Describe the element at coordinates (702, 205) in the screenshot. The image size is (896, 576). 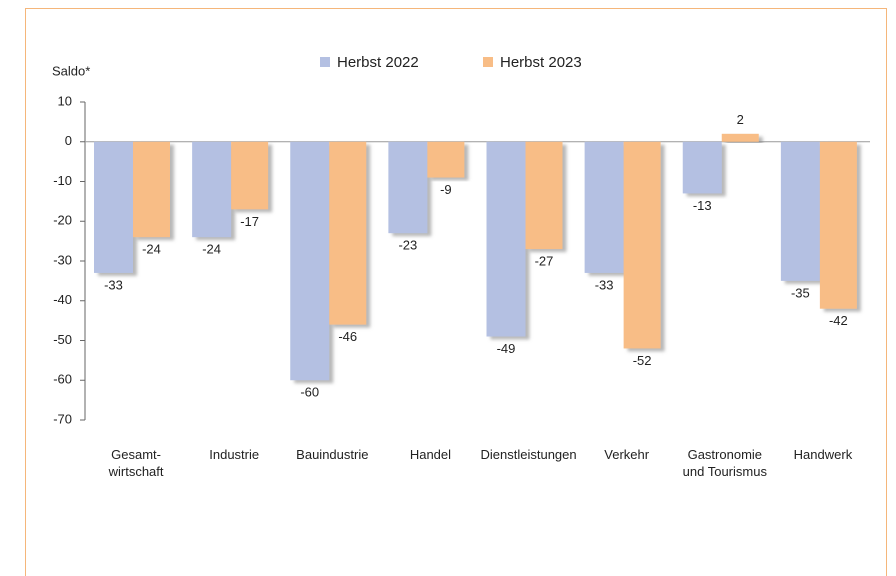
I see `value-label: -13` at that location.